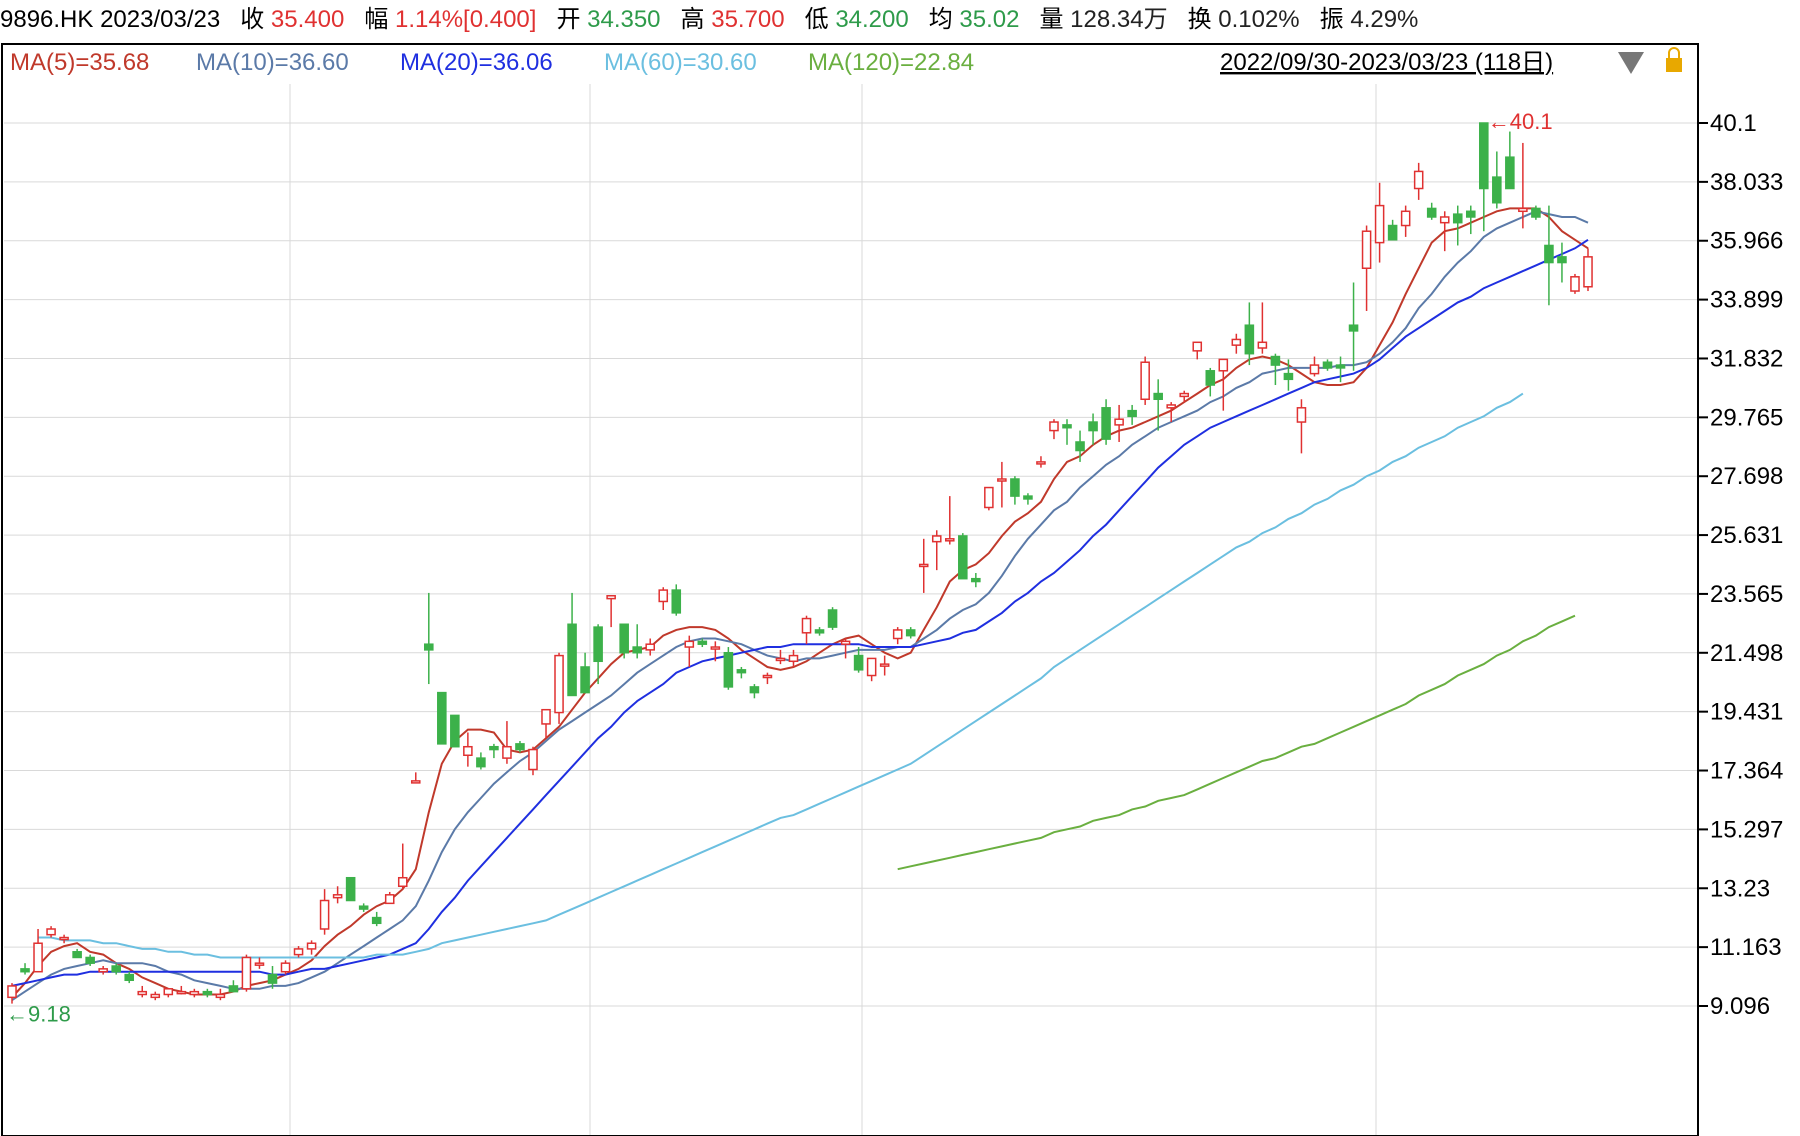 This screenshot has width=1800, height=1136. What do you see at coordinates (1386, 62) in the screenshot?
I see `date-range-text: 2022/09/30-2023/03/23 (118日)` at bounding box center [1386, 62].